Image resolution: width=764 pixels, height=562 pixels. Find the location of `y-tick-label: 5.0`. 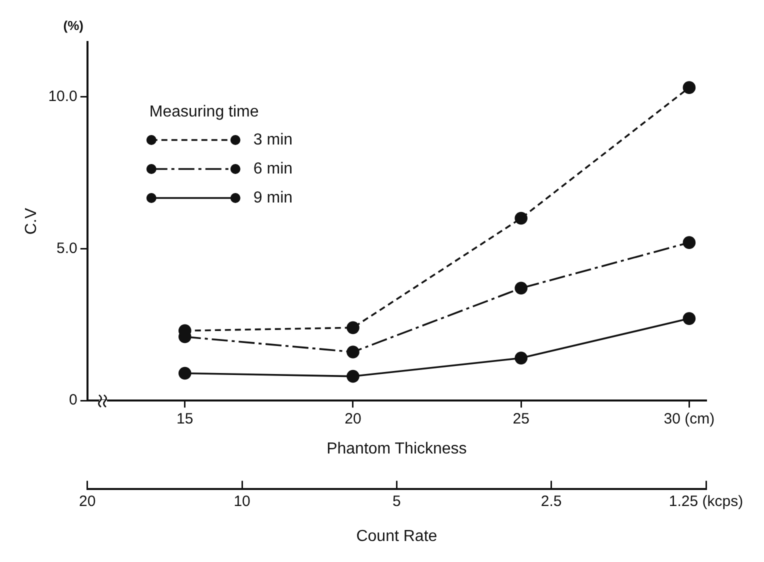

y-tick-label: 5.0 is located at coordinates (67, 248).